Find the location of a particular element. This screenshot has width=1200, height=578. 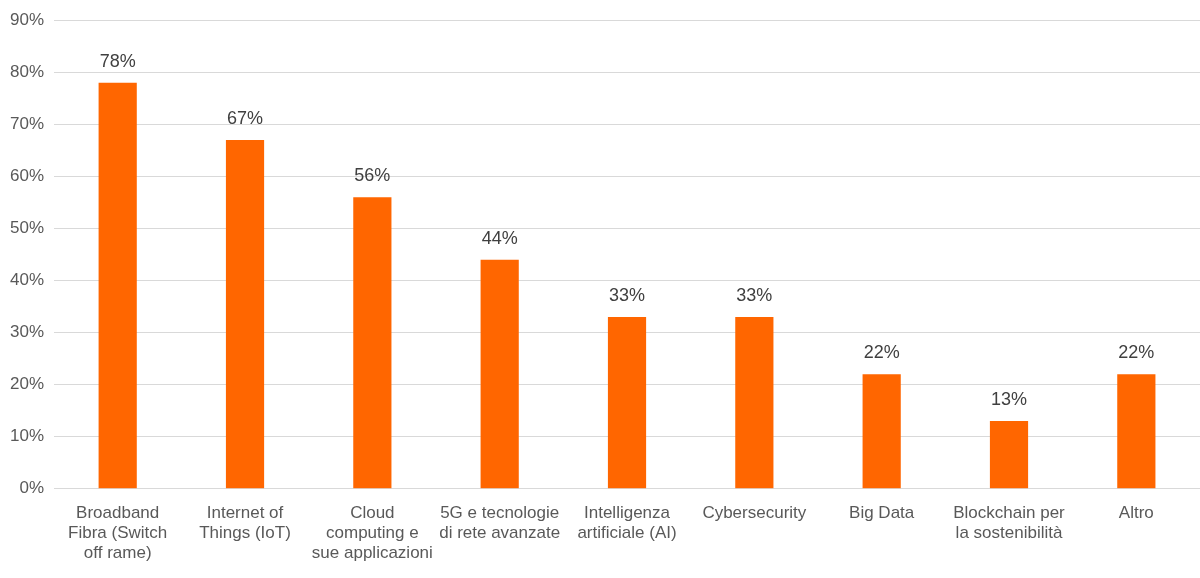

y-tick-label: 60% is located at coordinates (27, 176).